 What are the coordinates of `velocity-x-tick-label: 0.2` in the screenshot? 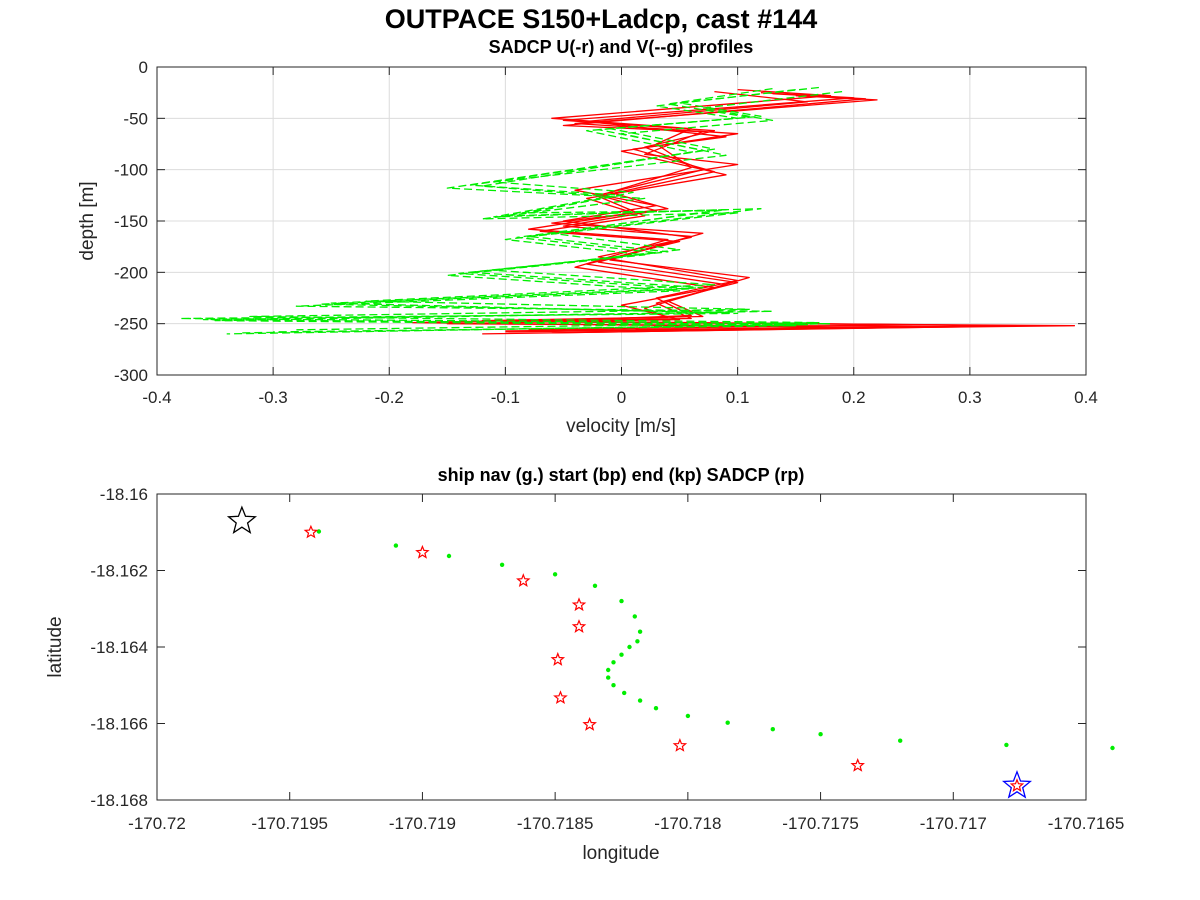 It's located at (854, 397).